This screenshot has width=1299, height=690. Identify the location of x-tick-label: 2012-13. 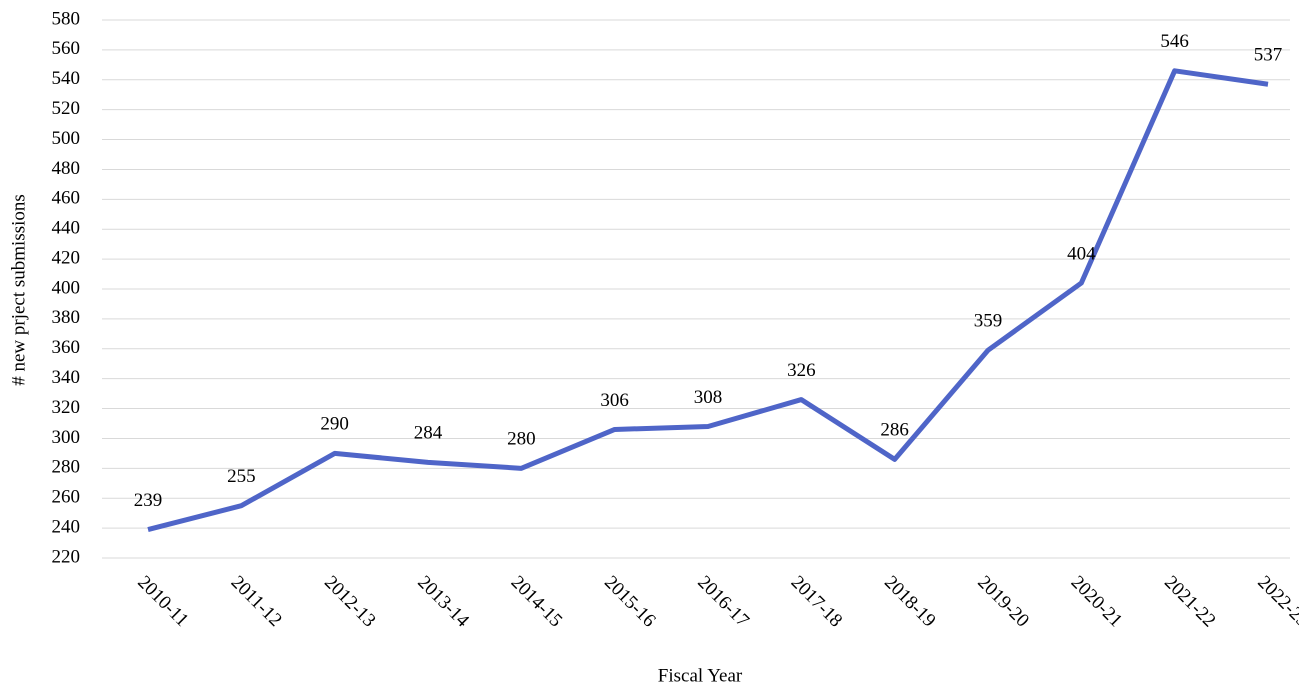
(350, 602).